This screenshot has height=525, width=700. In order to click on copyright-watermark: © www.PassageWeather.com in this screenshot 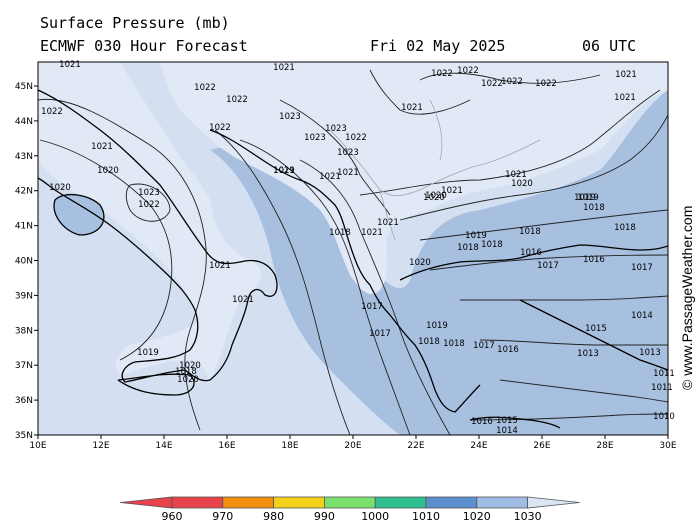, I will do `click(687, 298)`.